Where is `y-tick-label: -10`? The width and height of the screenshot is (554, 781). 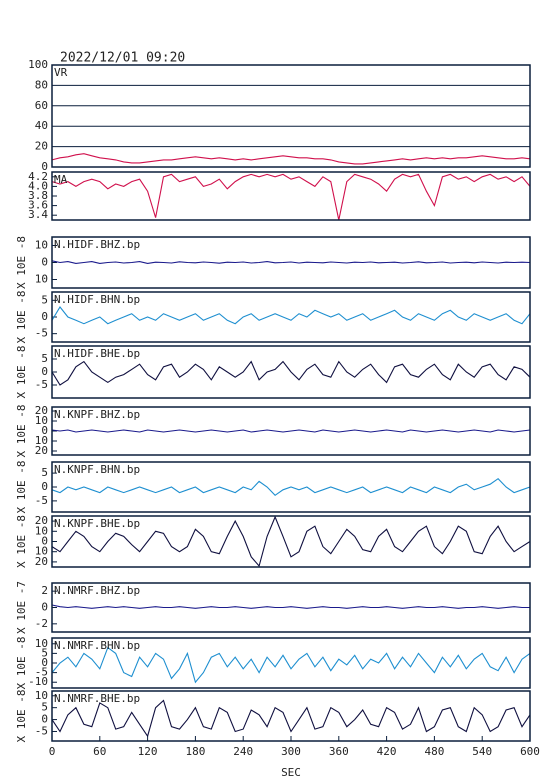 y-tick-label: -10 is located at coordinates (38, 681).